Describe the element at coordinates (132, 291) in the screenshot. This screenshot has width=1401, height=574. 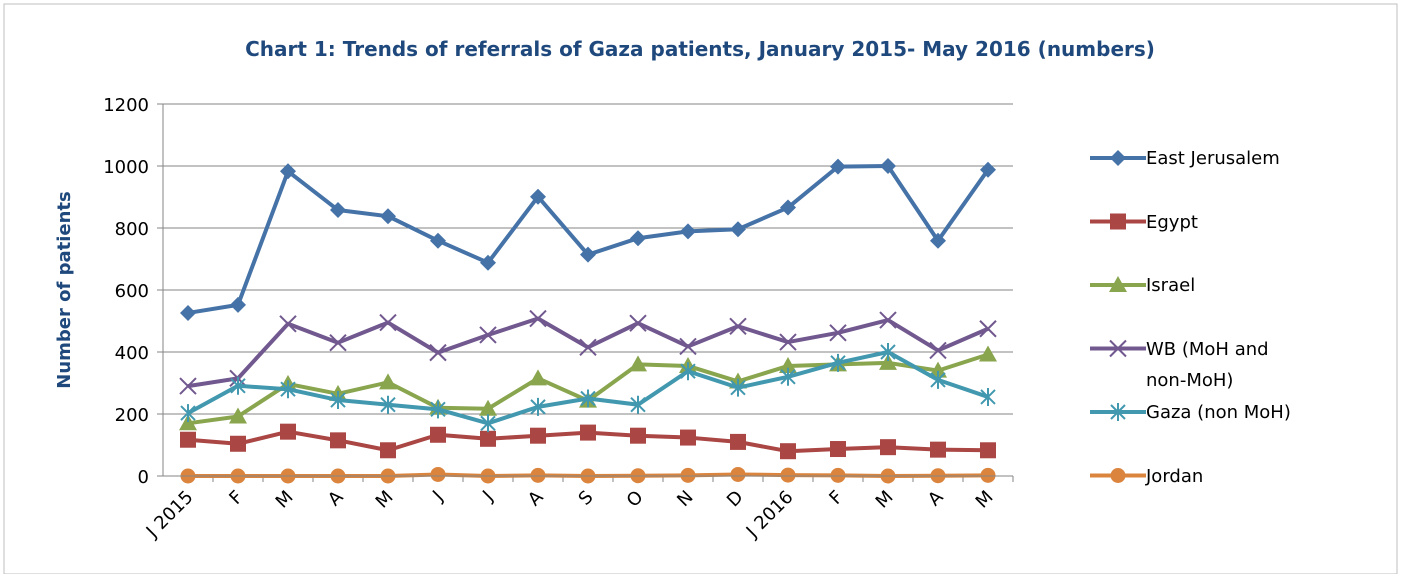
I see `y-tick-label: 600` at that location.